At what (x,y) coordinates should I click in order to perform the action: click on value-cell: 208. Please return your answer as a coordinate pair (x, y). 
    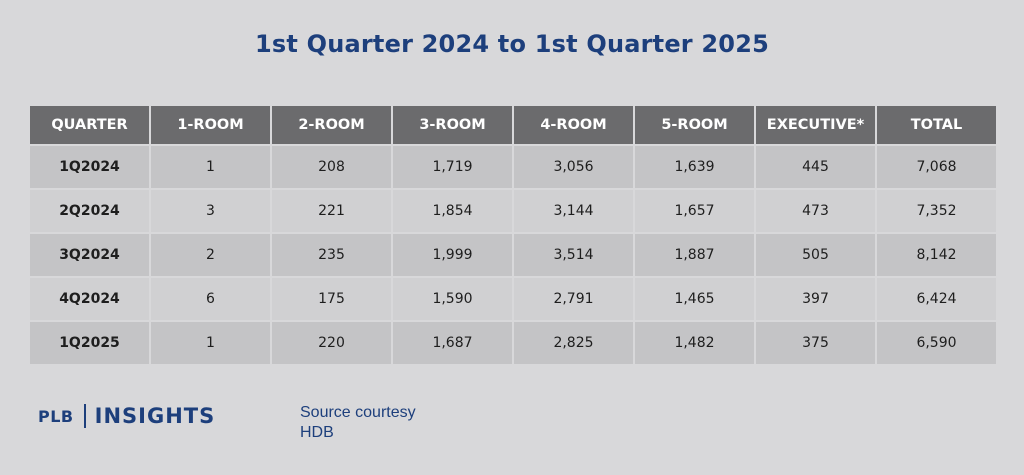
    Looking at the image, I should click on (331, 167).